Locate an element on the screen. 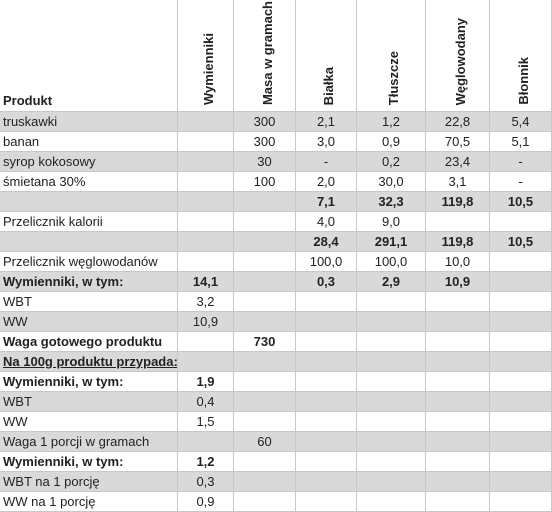 This screenshot has height=512, width=552. table-cell: 30 is located at coordinates (265, 162).